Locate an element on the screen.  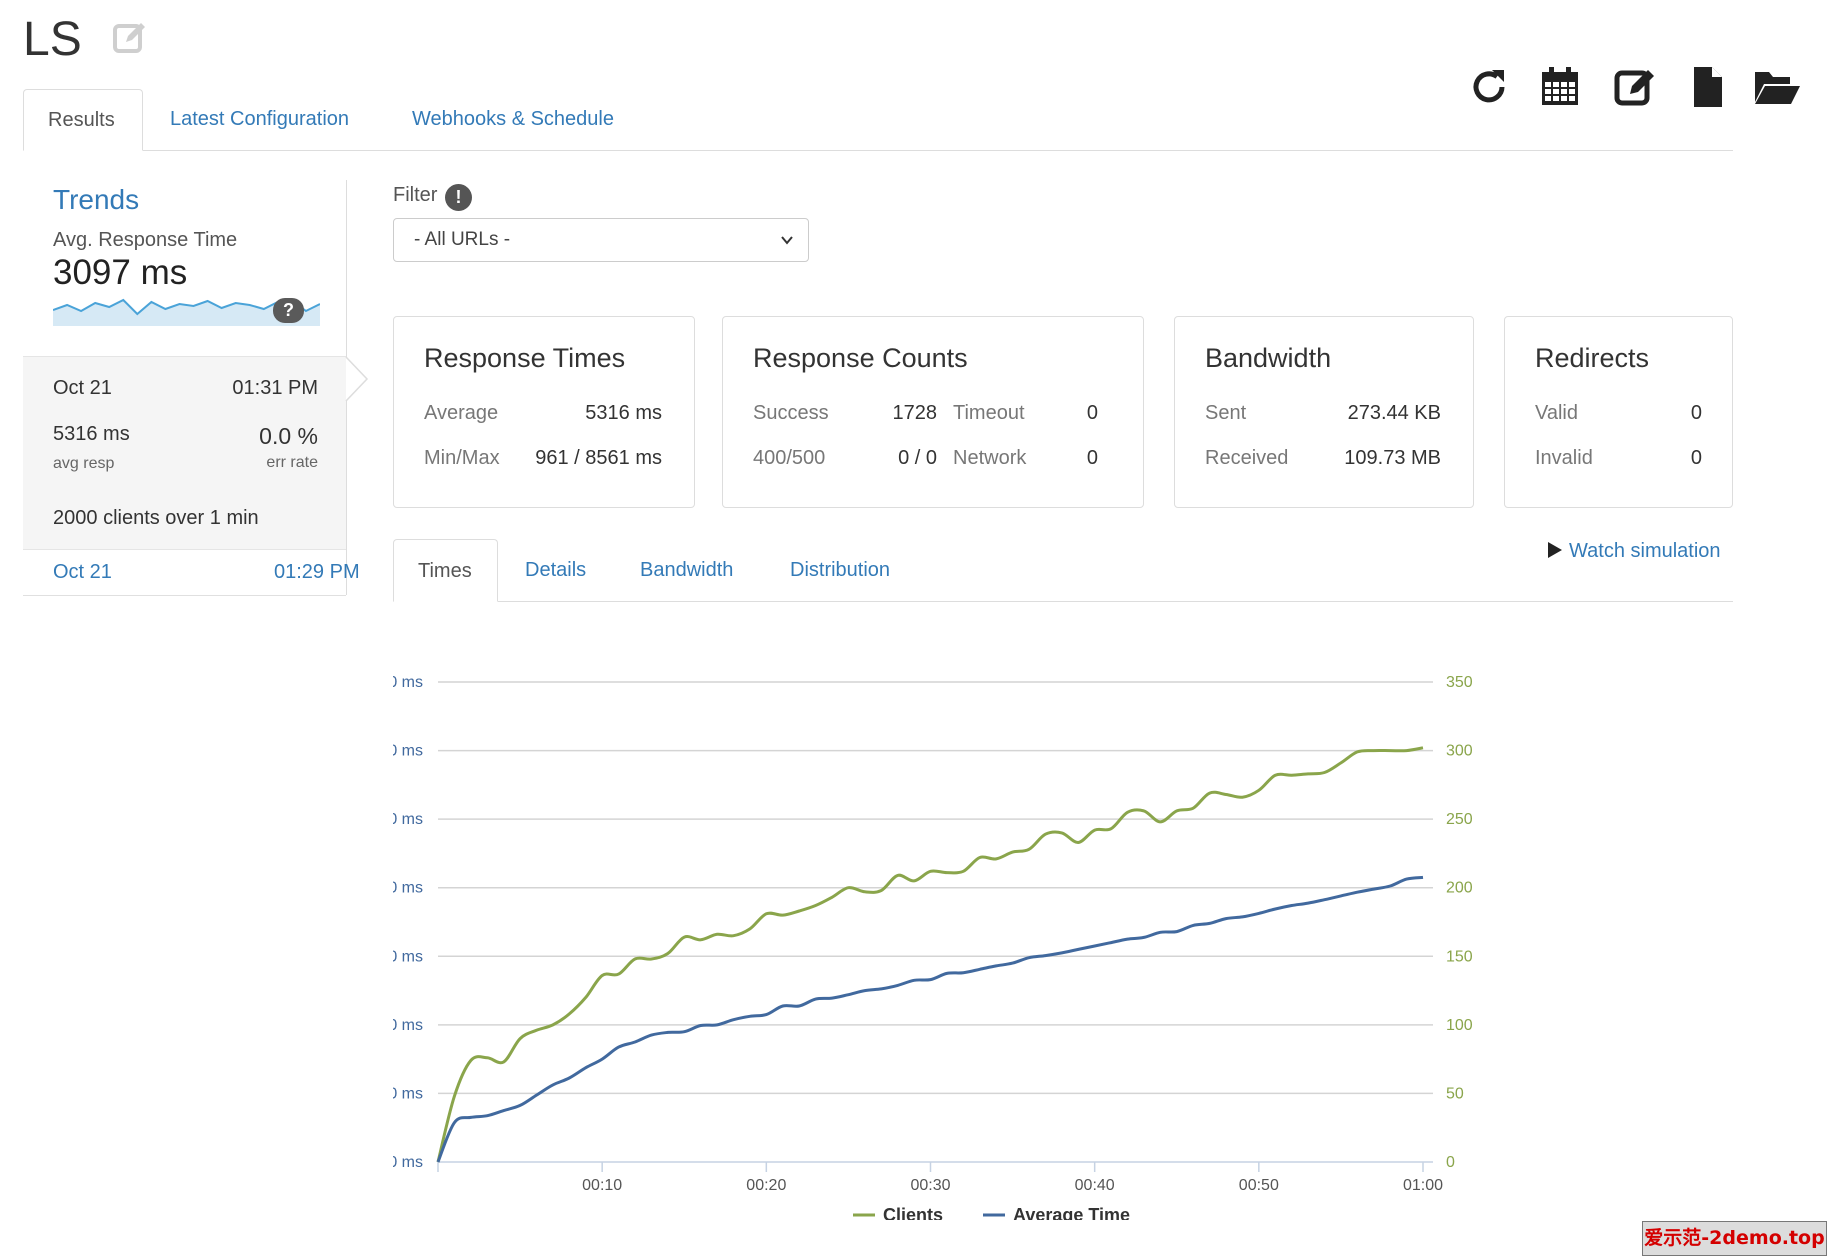
run-clients: 2000 clients over 1 min is located at coordinates (156, 518).